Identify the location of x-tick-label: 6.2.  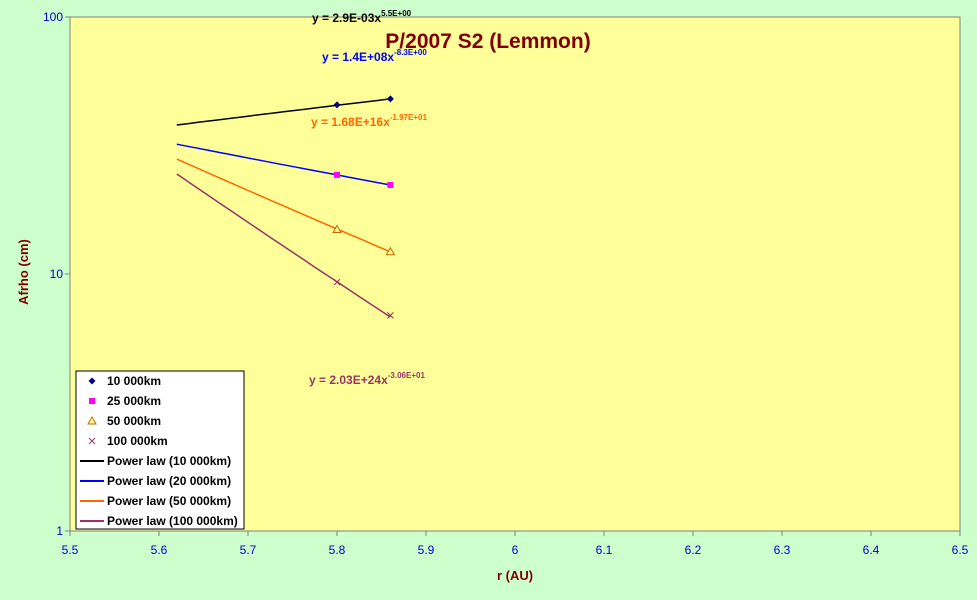
(693, 550).